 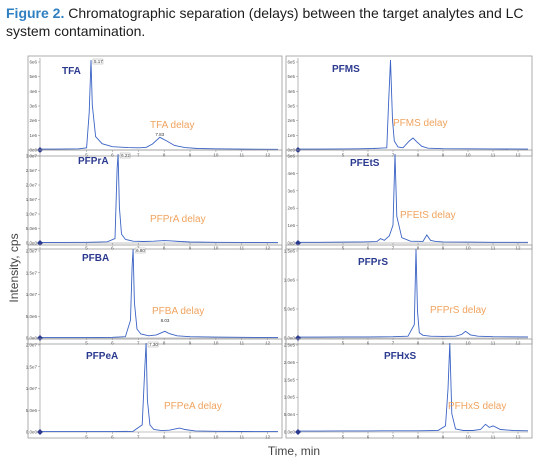 I want to click on y-tick-label: 1.5e5, so click(x=290, y=379).